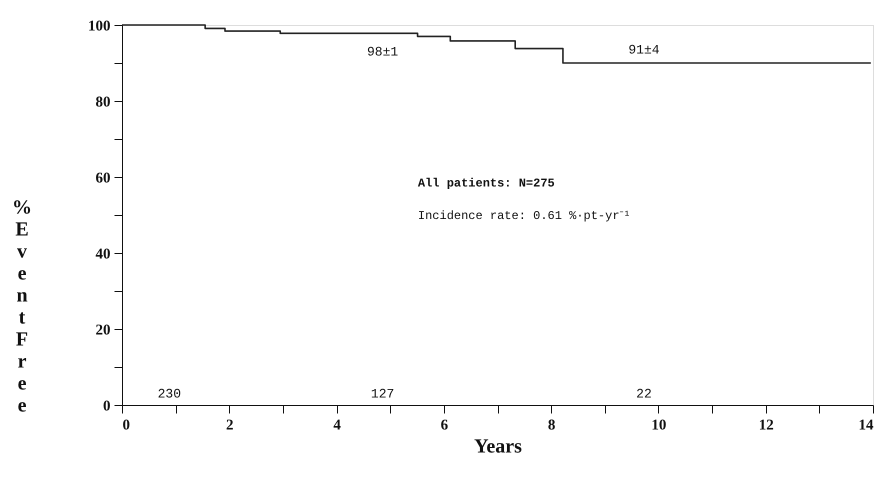 The width and height of the screenshot is (884, 479). I want to click on x-axis-title: Years, so click(498, 447).